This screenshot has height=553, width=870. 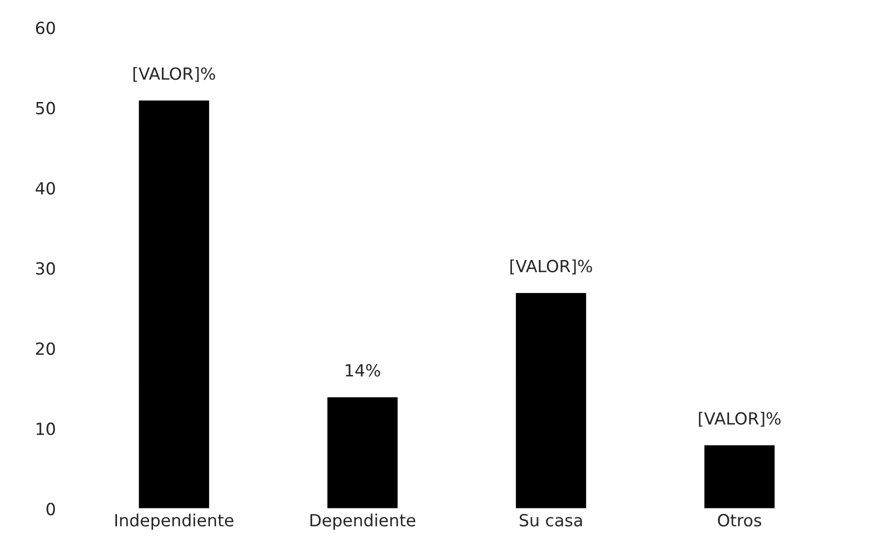 I want to click on x-tick-label: Otros, so click(x=740, y=520).